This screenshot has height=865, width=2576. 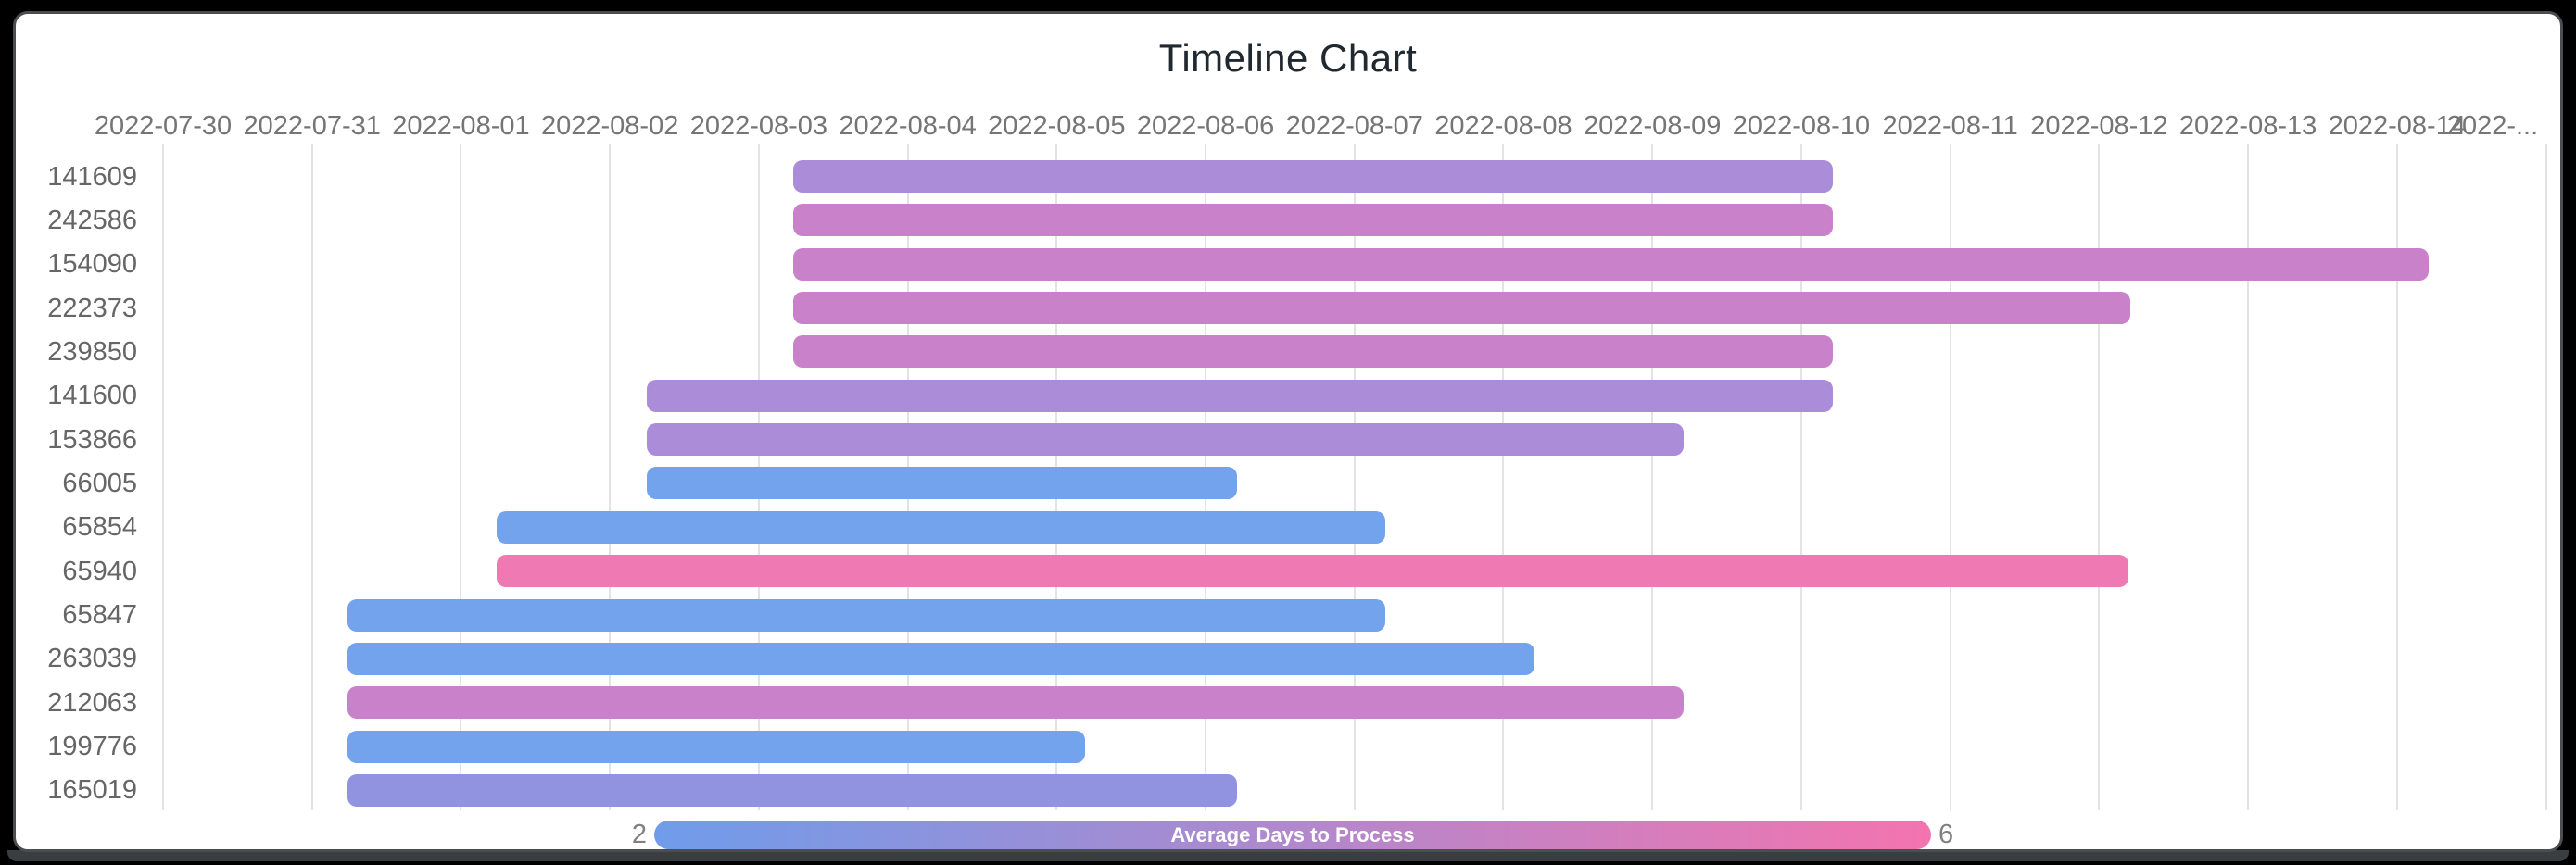 I want to click on row-label: 263039, so click(x=92, y=659).